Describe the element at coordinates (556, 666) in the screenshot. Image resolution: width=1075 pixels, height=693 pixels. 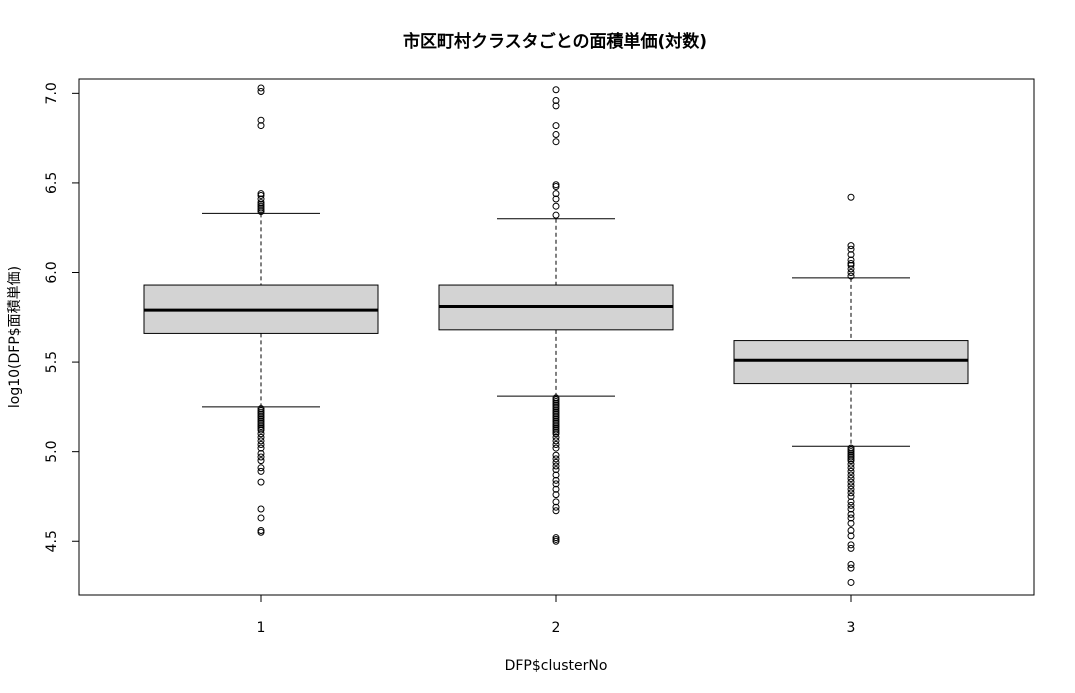
I see `x-axis-title: DFP$clusterNo` at that location.